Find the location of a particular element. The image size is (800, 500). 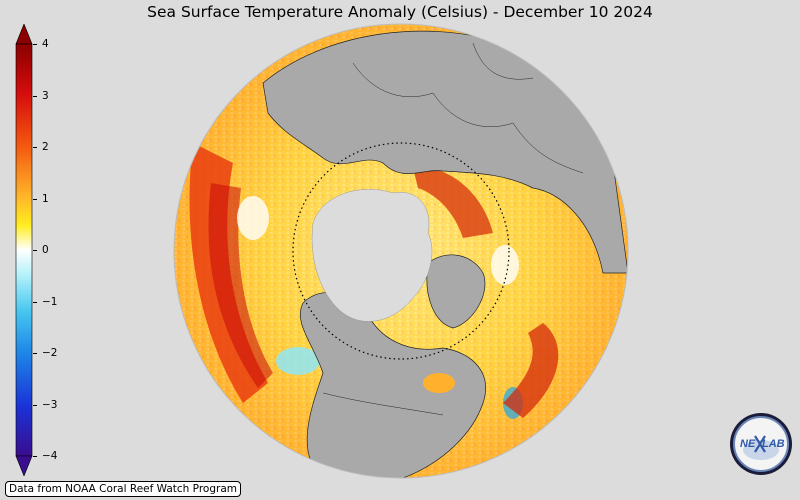

hudson-bay is located at coordinates (439, 383).